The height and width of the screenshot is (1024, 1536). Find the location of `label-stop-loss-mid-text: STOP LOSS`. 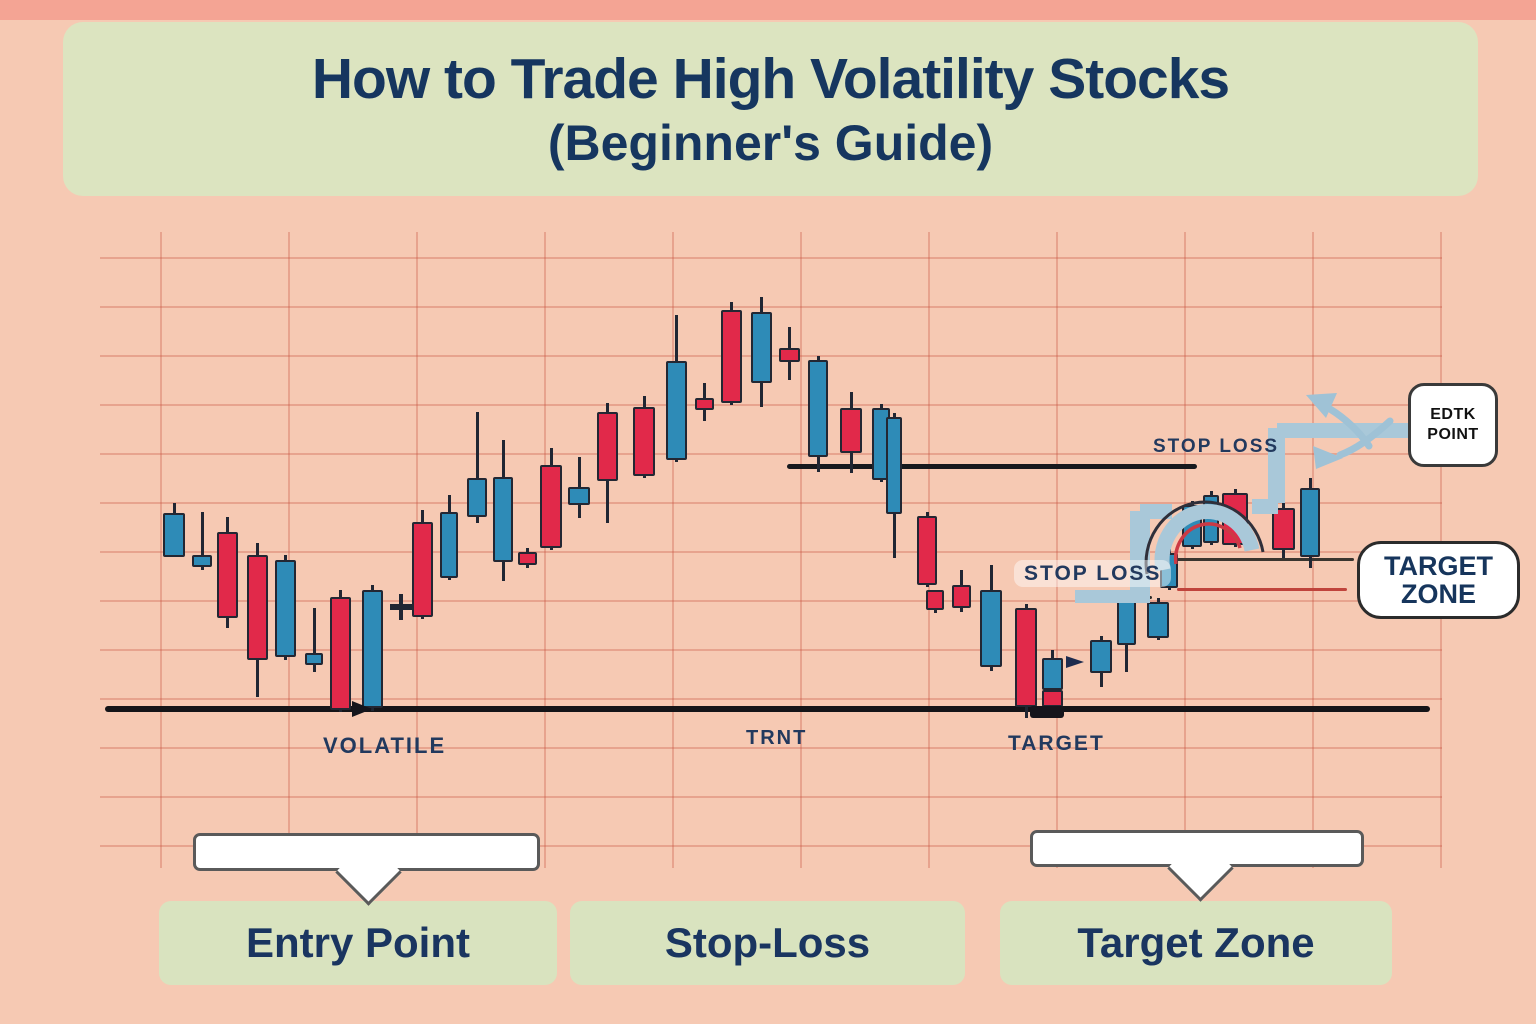

label-stop-loss-mid-text: STOP LOSS is located at coordinates (1093, 573).